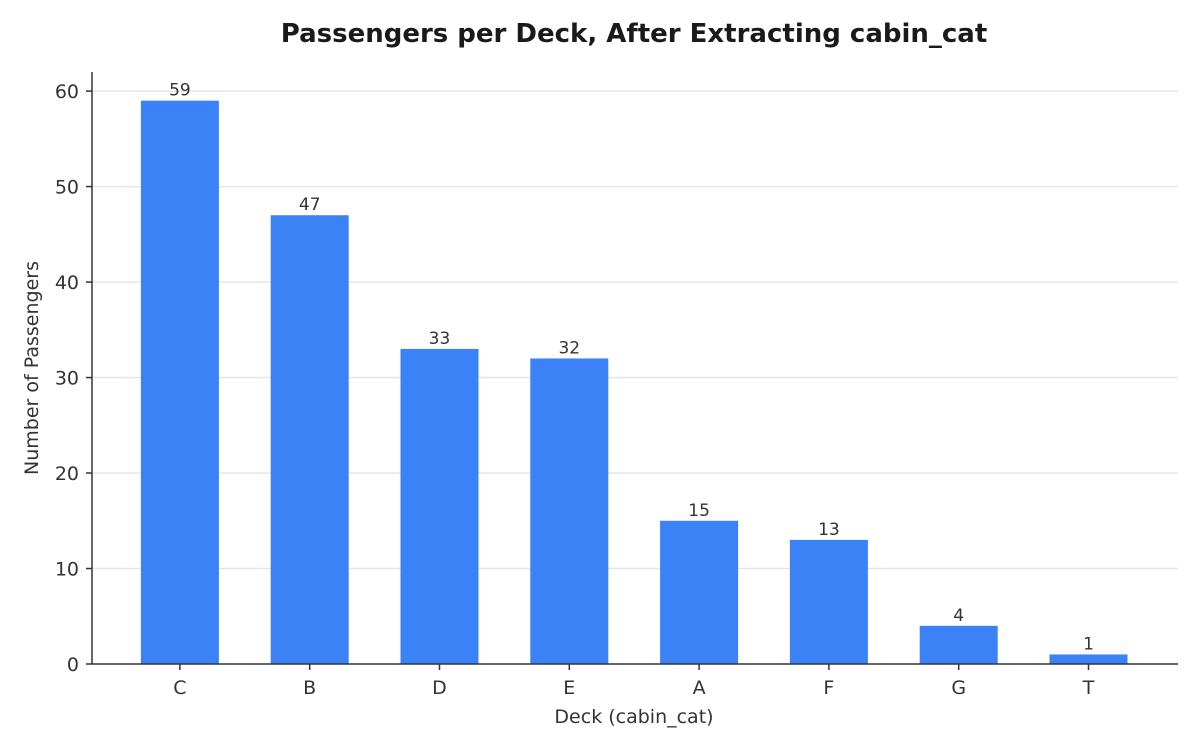 The height and width of the screenshot is (750, 1200). I want to click on bar-G, so click(958, 644).